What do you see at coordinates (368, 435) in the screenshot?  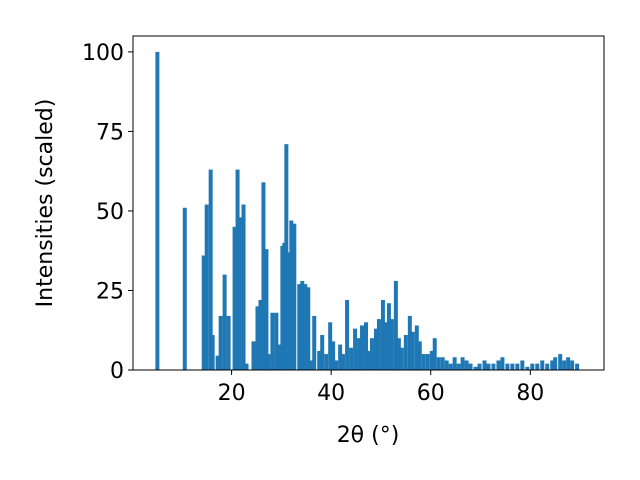 I see `x-axis-label: 2θ (°)` at bounding box center [368, 435].